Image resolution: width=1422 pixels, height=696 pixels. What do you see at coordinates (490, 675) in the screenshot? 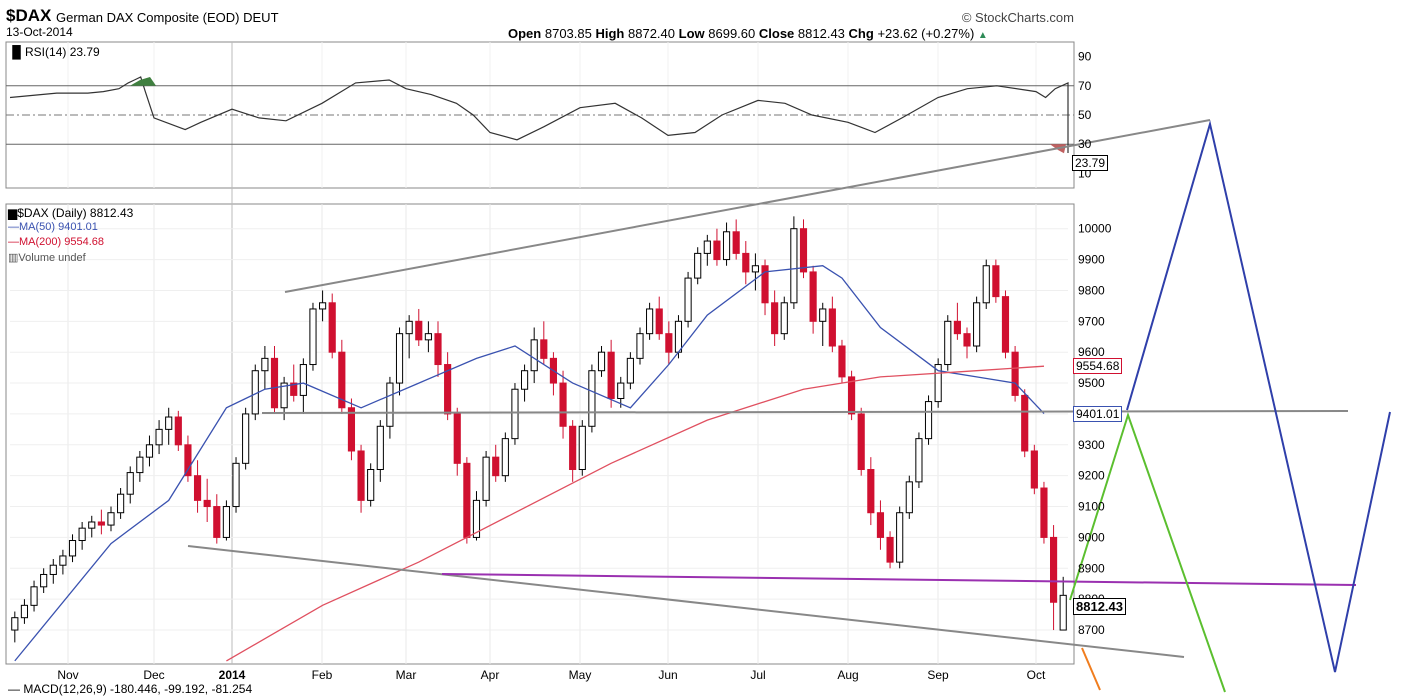
I see `x-tick-label: Apr` at bounding box center [490, 675].